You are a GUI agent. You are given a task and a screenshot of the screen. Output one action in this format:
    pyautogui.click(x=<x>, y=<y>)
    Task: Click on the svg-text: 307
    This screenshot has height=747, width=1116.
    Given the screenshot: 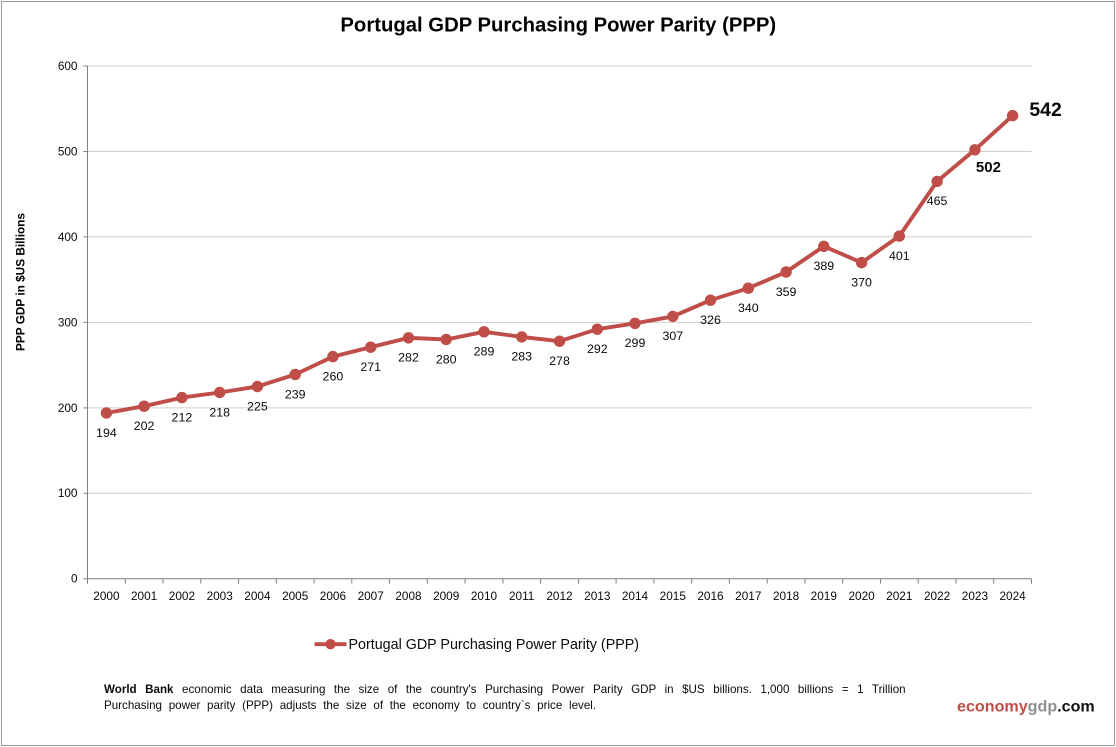 What is the action you would take?
    pyautogui.click(x=672, y=336)
    